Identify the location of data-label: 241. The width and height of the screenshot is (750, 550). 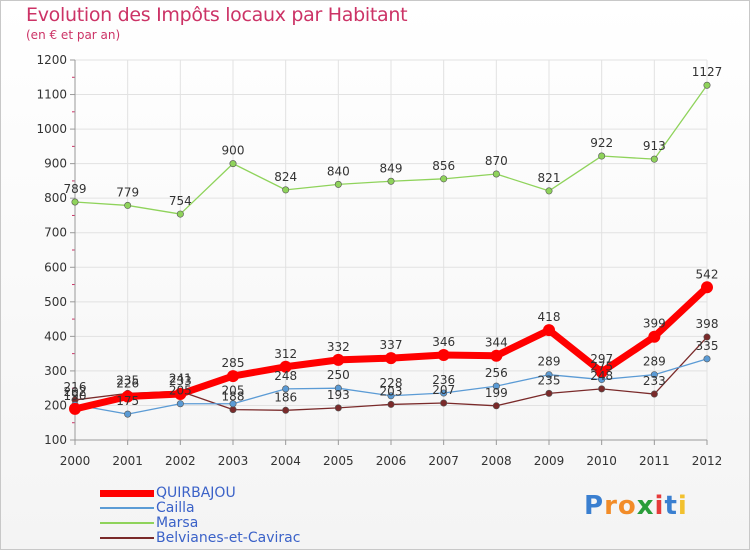
(180, 378).